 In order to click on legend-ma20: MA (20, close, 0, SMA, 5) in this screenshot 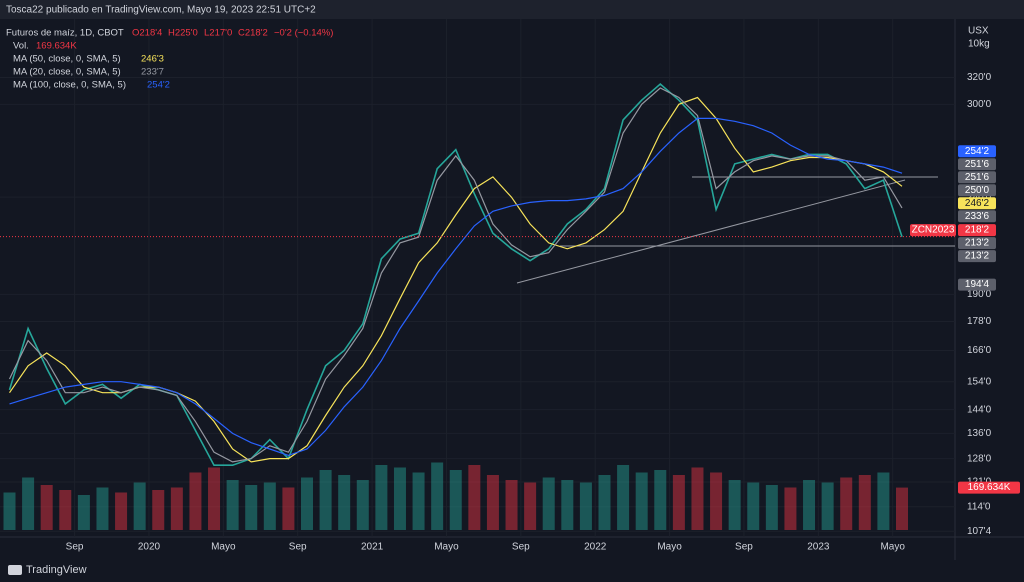, I will do `click(67, 72)`.